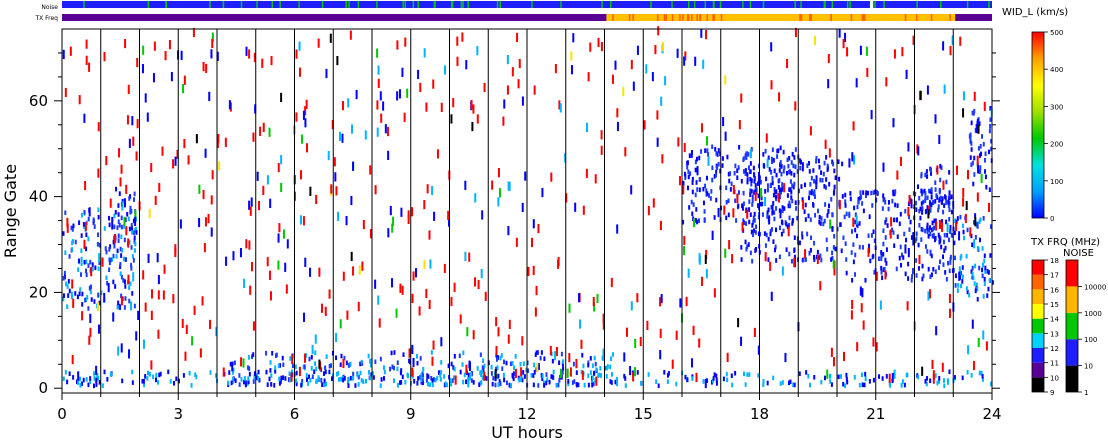 Image resolution: width=1108 pixels, height=441 pixels. I want to click on x-axis-ticks: 0 3 6 9 12 15 18 21 24, so click(529, 408).